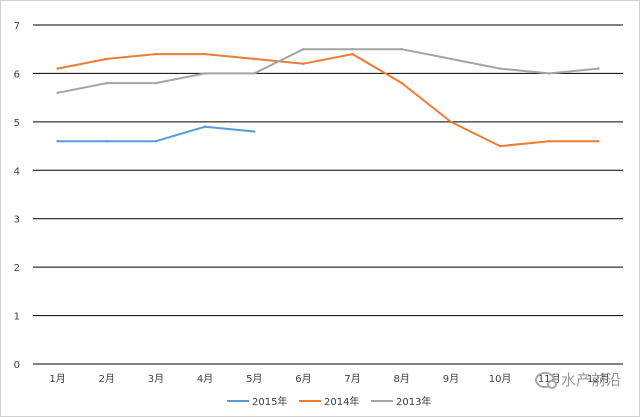 The width and height of the screenshot is (640, 417). I want to click on y-tick-label: 3, so click(17, 220).